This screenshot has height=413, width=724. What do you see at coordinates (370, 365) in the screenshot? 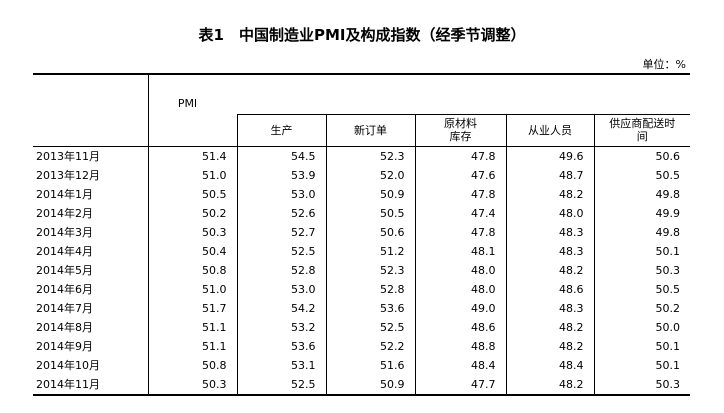
I see `value-cell: 51.6` at bounding box center [370, 365].